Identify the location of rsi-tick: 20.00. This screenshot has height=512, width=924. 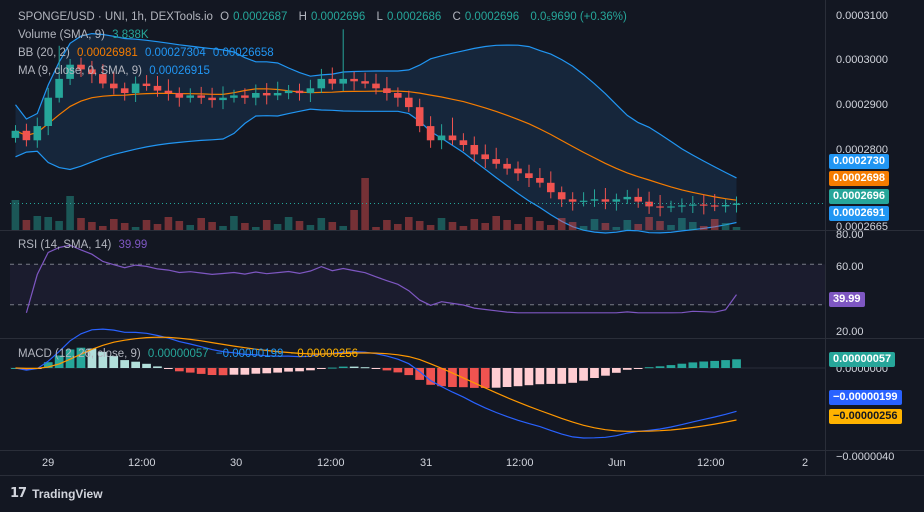
(850, 332).